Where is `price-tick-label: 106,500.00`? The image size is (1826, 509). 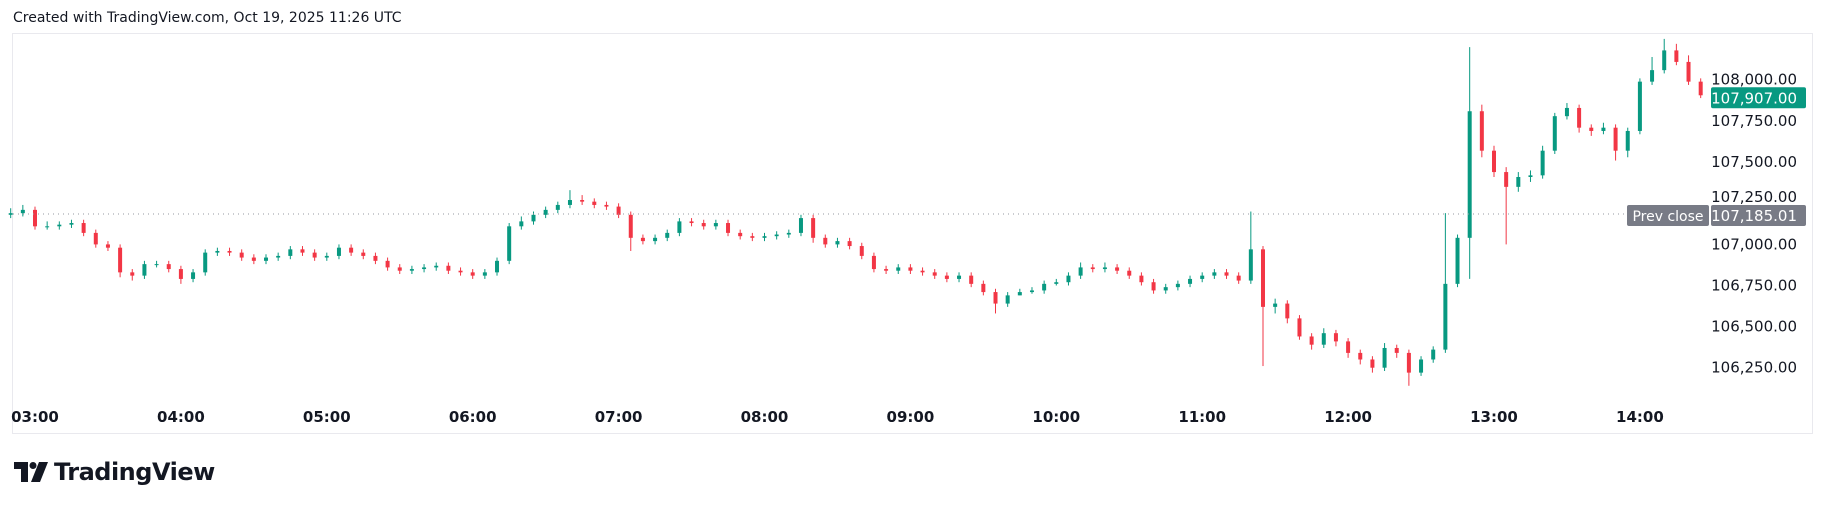
price-tick-label: 106,500.00 is located at coordinates (1754, 327).